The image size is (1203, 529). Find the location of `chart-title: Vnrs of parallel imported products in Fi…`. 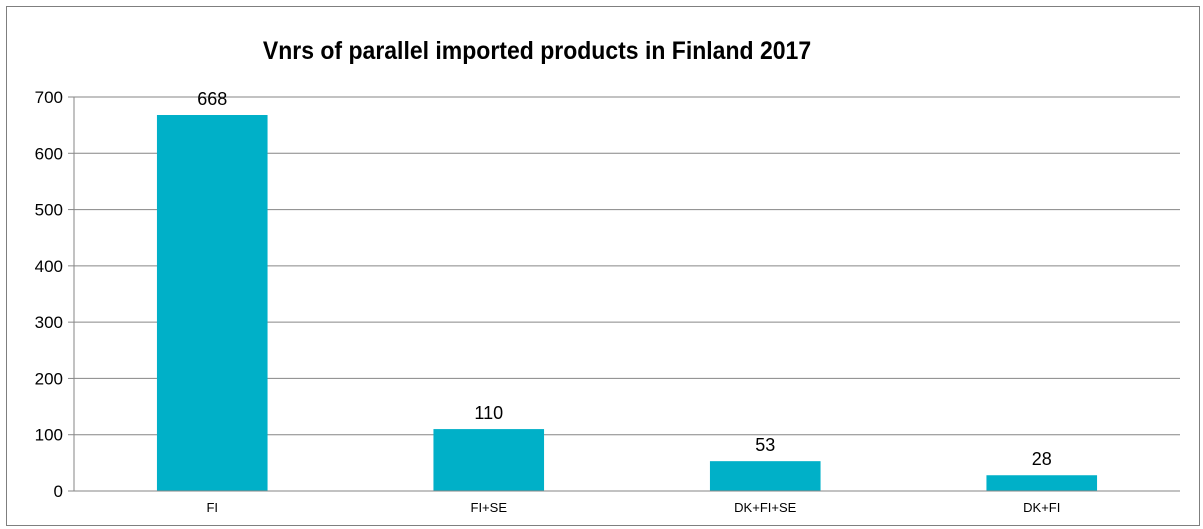

chart-title: Vnrs of parallel imported products in Fi… is located at coordinates (537, 51).